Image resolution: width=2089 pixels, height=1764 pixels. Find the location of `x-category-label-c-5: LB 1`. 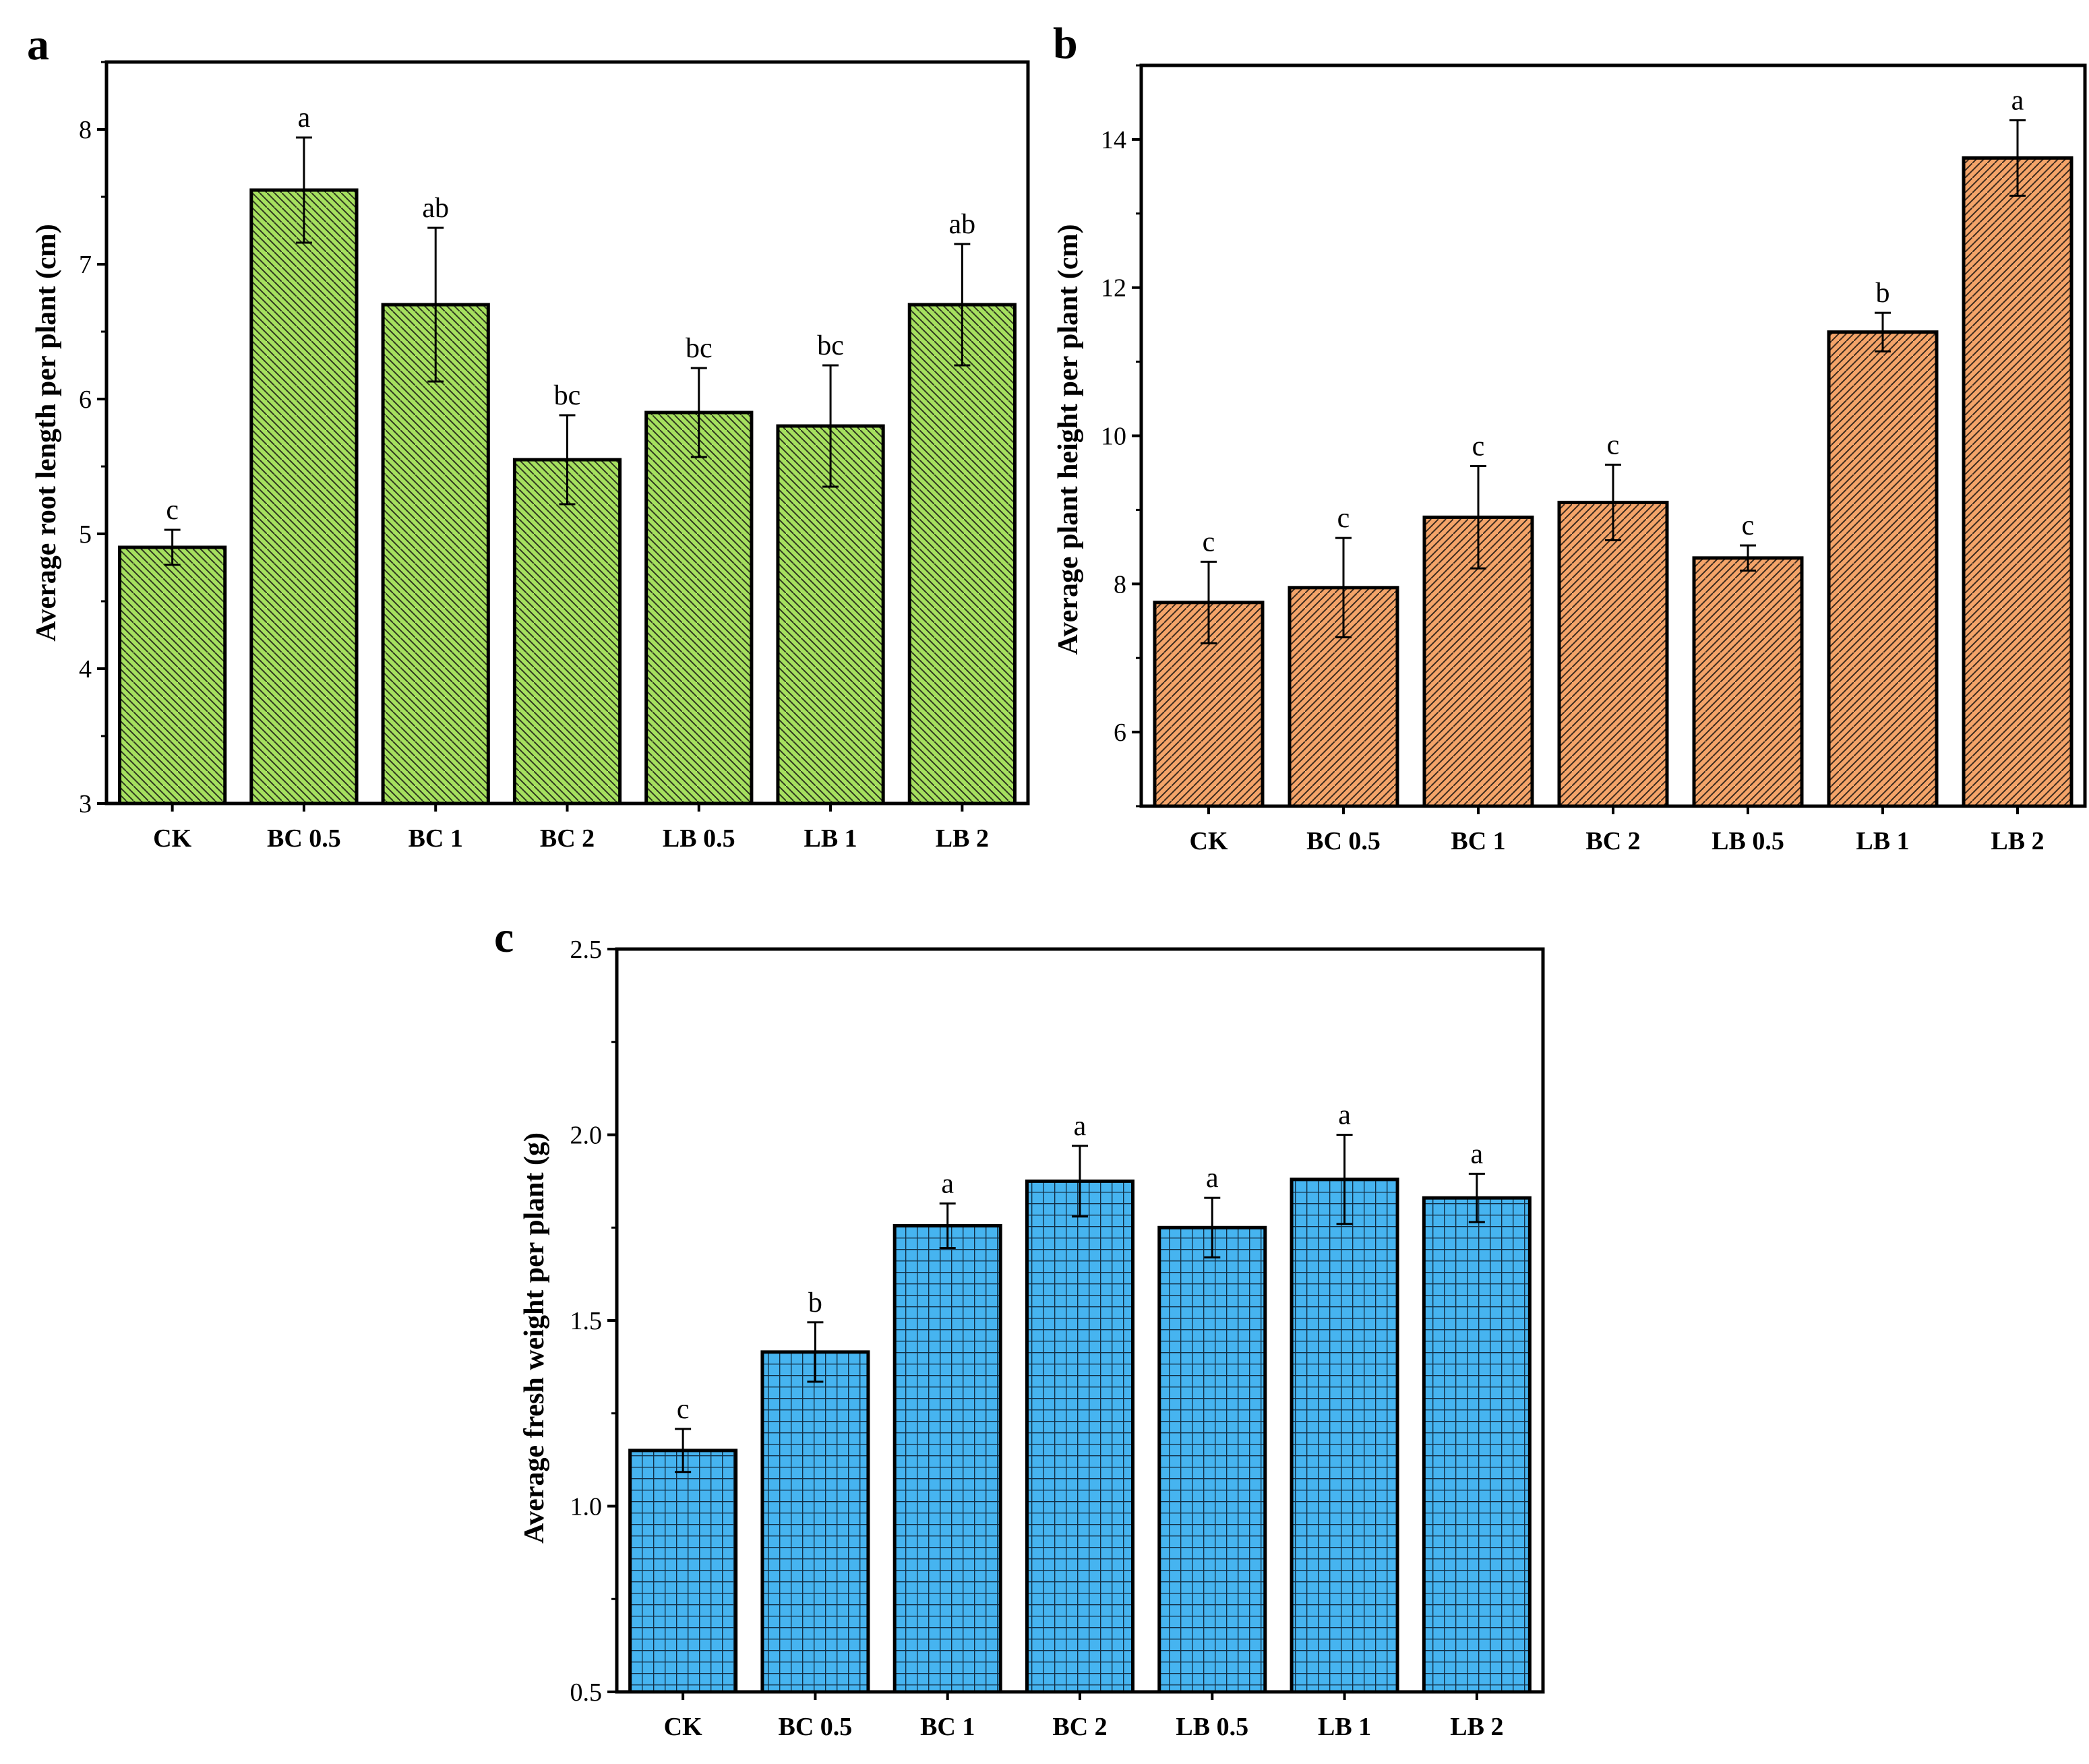

x-category-label-c-5: LB 1 is located at coordinates (1344, 1727).